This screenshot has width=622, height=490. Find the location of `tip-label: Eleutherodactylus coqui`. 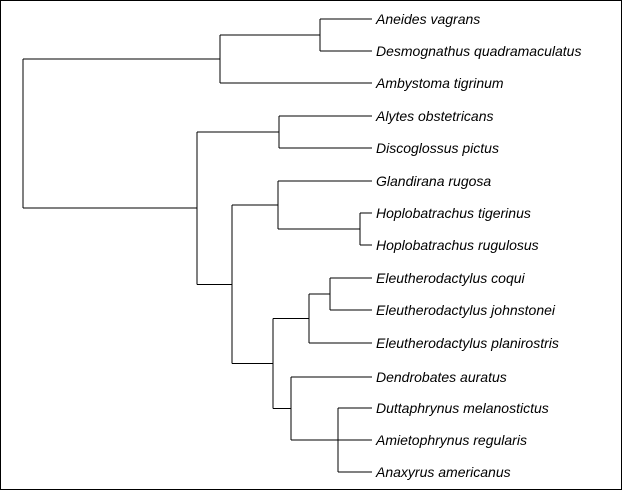

tip-label: Eleutherodactylus coqui is located at coordinates (451, 278).